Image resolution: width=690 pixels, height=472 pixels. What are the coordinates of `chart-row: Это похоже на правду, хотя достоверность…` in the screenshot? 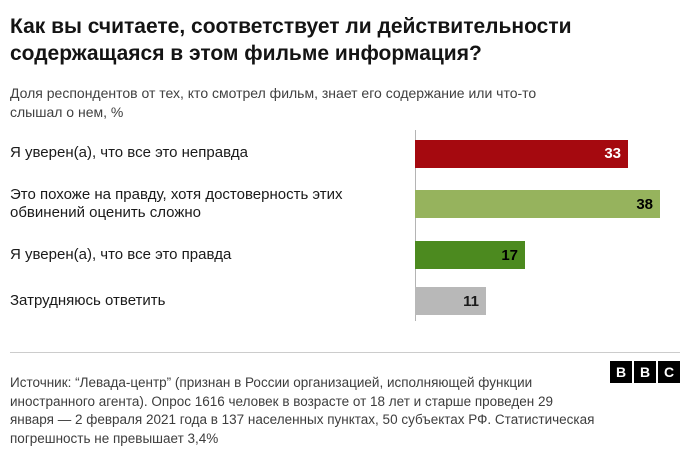 It's located at (345, 205).